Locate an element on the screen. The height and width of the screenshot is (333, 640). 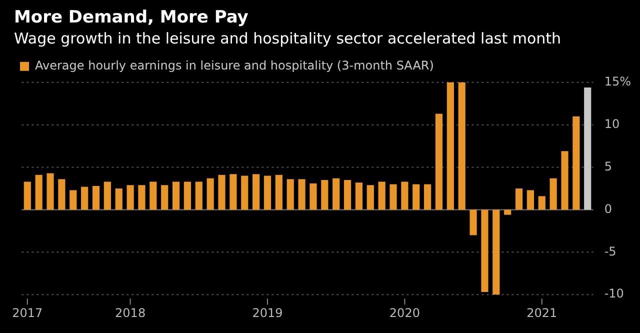
x-tick-label: 2018 is located at coordinates (130, 313).